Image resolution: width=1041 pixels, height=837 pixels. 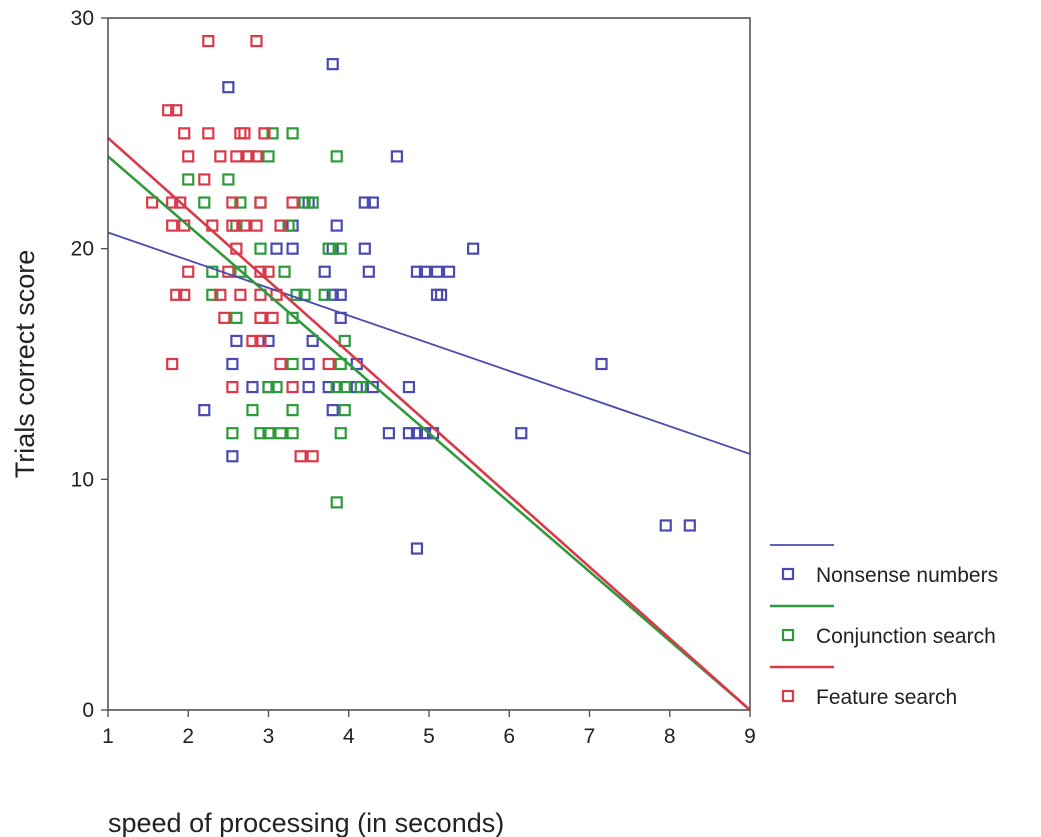 I want to click on y-axis-title: Trials correct score, so click(x=25, y=364).